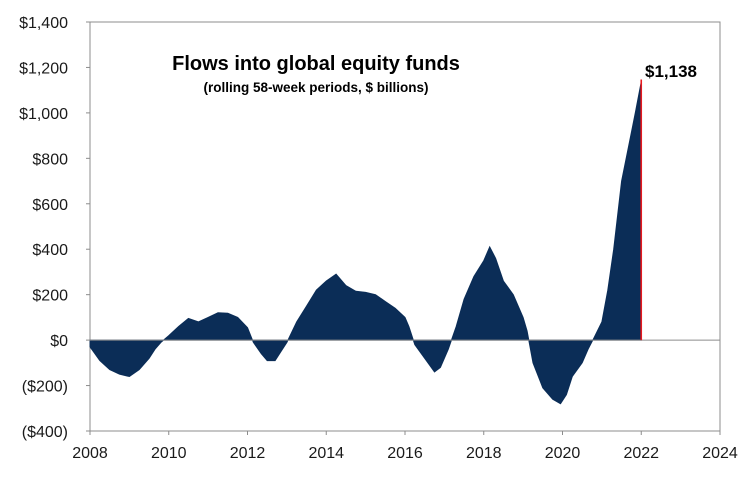  What do you see at coordinates (563, 453) in the screenshot?
I see `x-tick-label: 2020` at bounding box center [563, 453].